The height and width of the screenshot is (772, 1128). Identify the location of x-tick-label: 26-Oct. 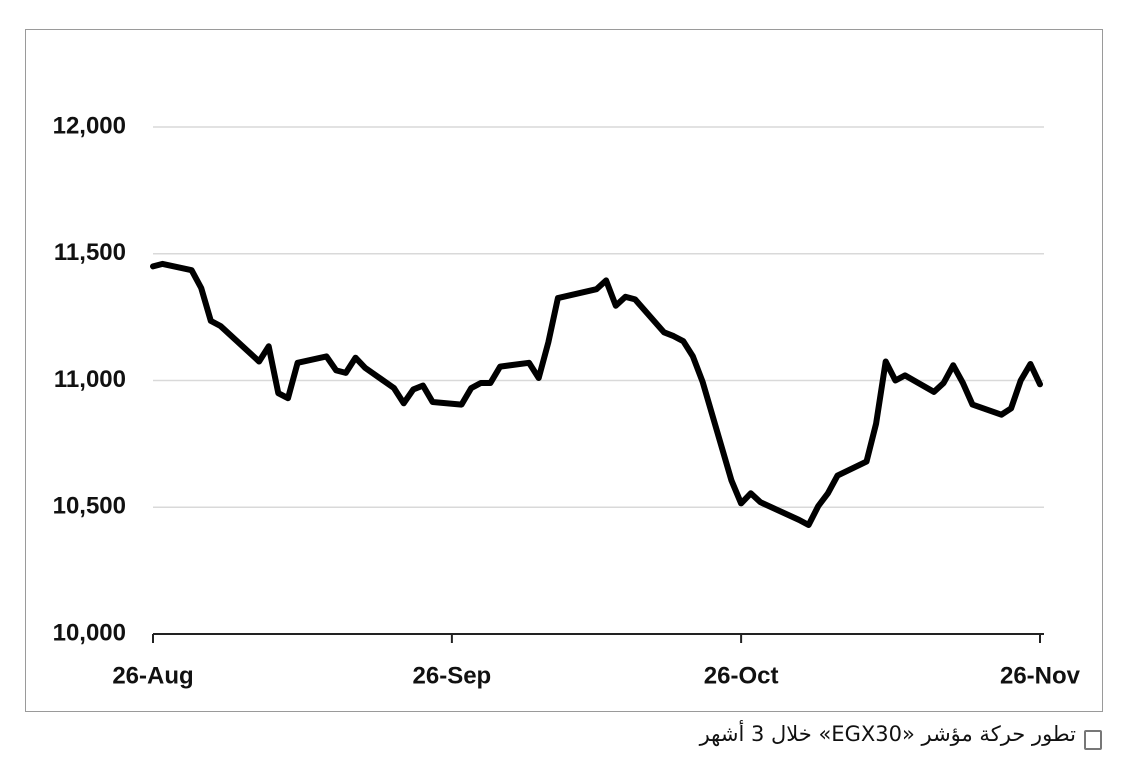
(741, 675).